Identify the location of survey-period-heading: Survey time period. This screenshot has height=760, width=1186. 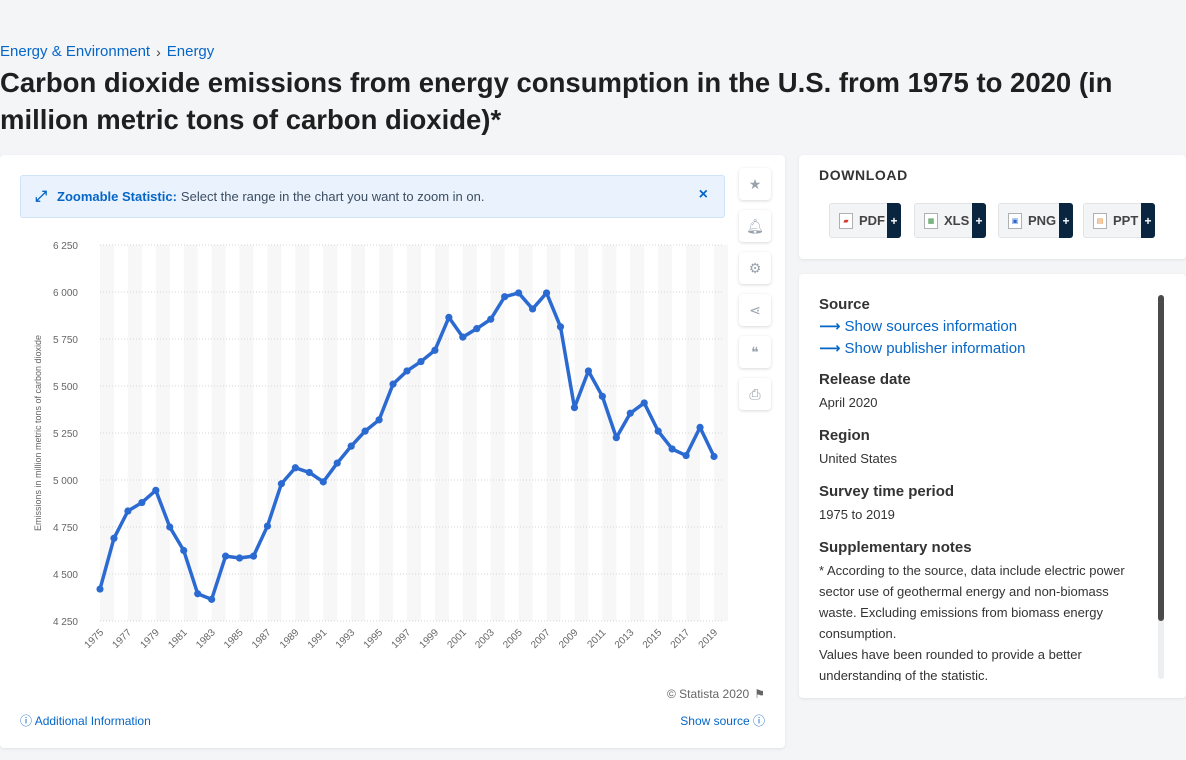
(887, 491).